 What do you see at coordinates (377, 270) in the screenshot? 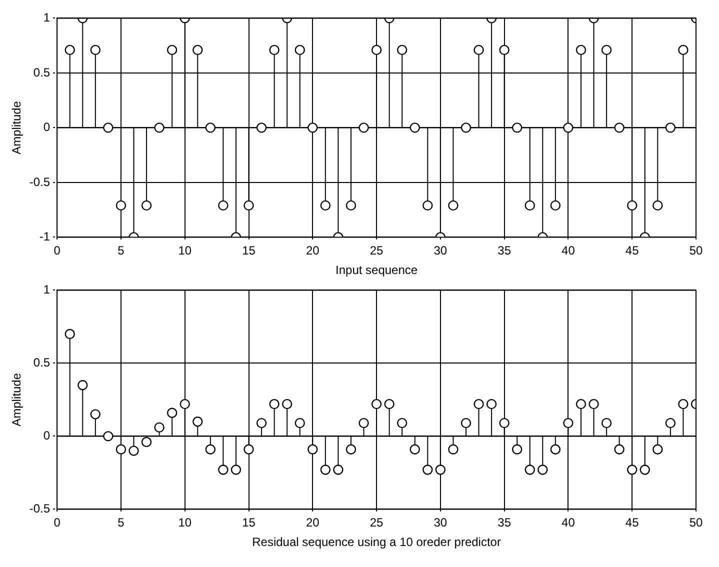
I see `x-axis-title: Input sequence` at bounding box center [377, 270].